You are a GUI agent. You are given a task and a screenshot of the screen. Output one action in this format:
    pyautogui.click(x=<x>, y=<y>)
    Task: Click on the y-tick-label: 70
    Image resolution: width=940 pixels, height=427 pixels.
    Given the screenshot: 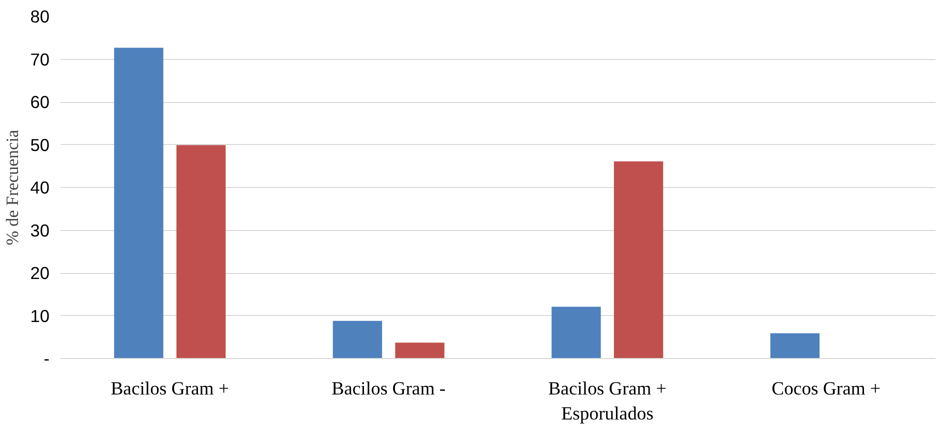 What is the action you would take?
    pyautogui.click(x=40, y=59)
    